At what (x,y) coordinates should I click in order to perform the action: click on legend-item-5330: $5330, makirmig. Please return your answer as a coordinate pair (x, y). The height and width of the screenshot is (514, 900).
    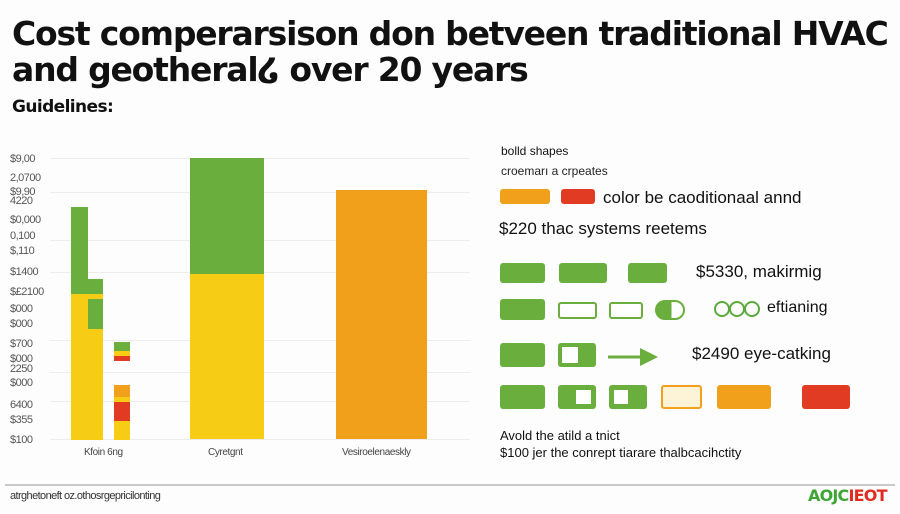
    Looking at the image, I should click on (759, 271).